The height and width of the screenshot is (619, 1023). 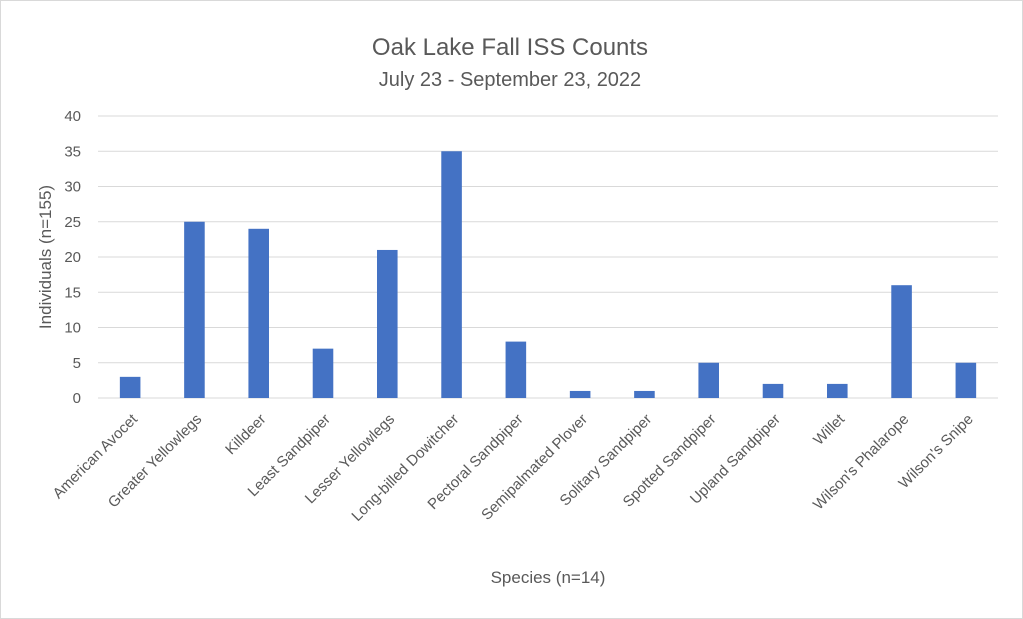 What do you see at coordinates (510, 80) in the screenshot?
I see `chart-subtitle: July 23 - September 23, 2022` at bounding box center [510, 80].